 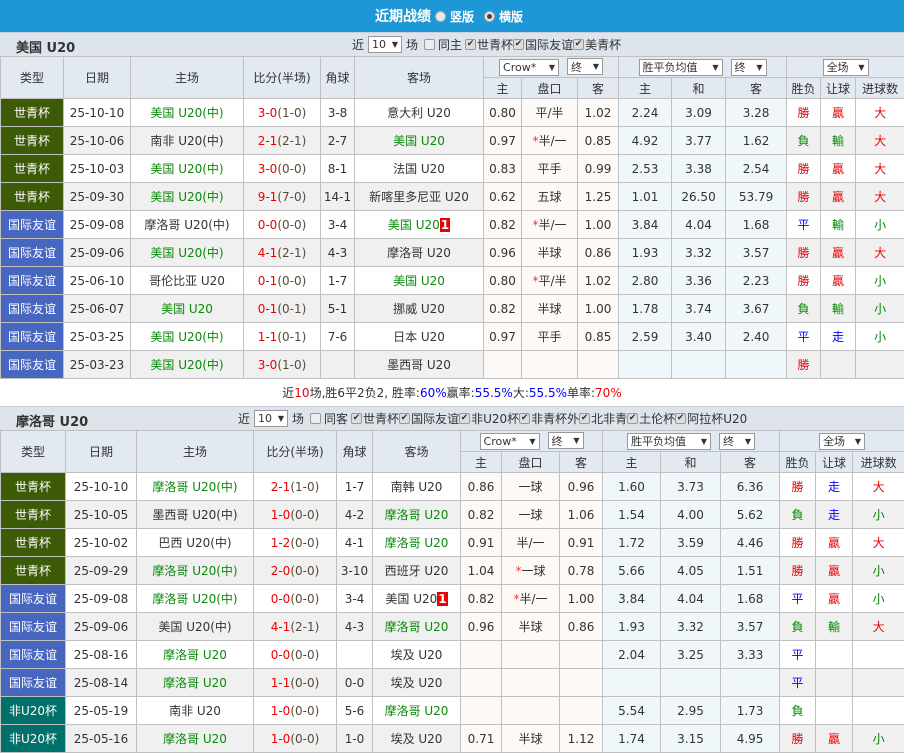 I want to click on home-team: 墨西哥 U20(中), so click(x=195, y=514).